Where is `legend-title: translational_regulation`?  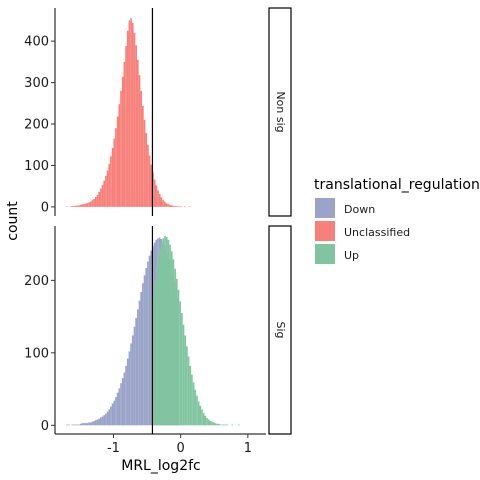
legend-title: translational_regulation is located at coordinates (397, 185).